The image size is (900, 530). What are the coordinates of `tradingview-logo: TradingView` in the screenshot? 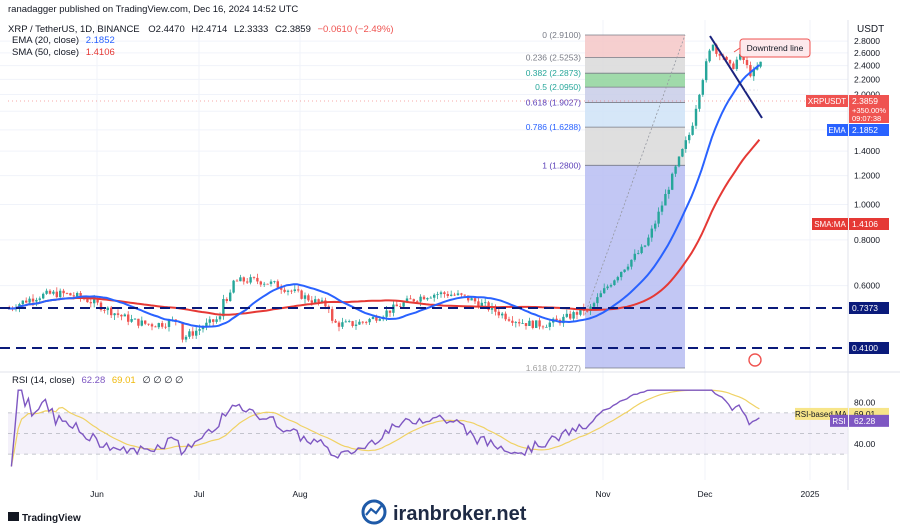 It's located at (44, 518).